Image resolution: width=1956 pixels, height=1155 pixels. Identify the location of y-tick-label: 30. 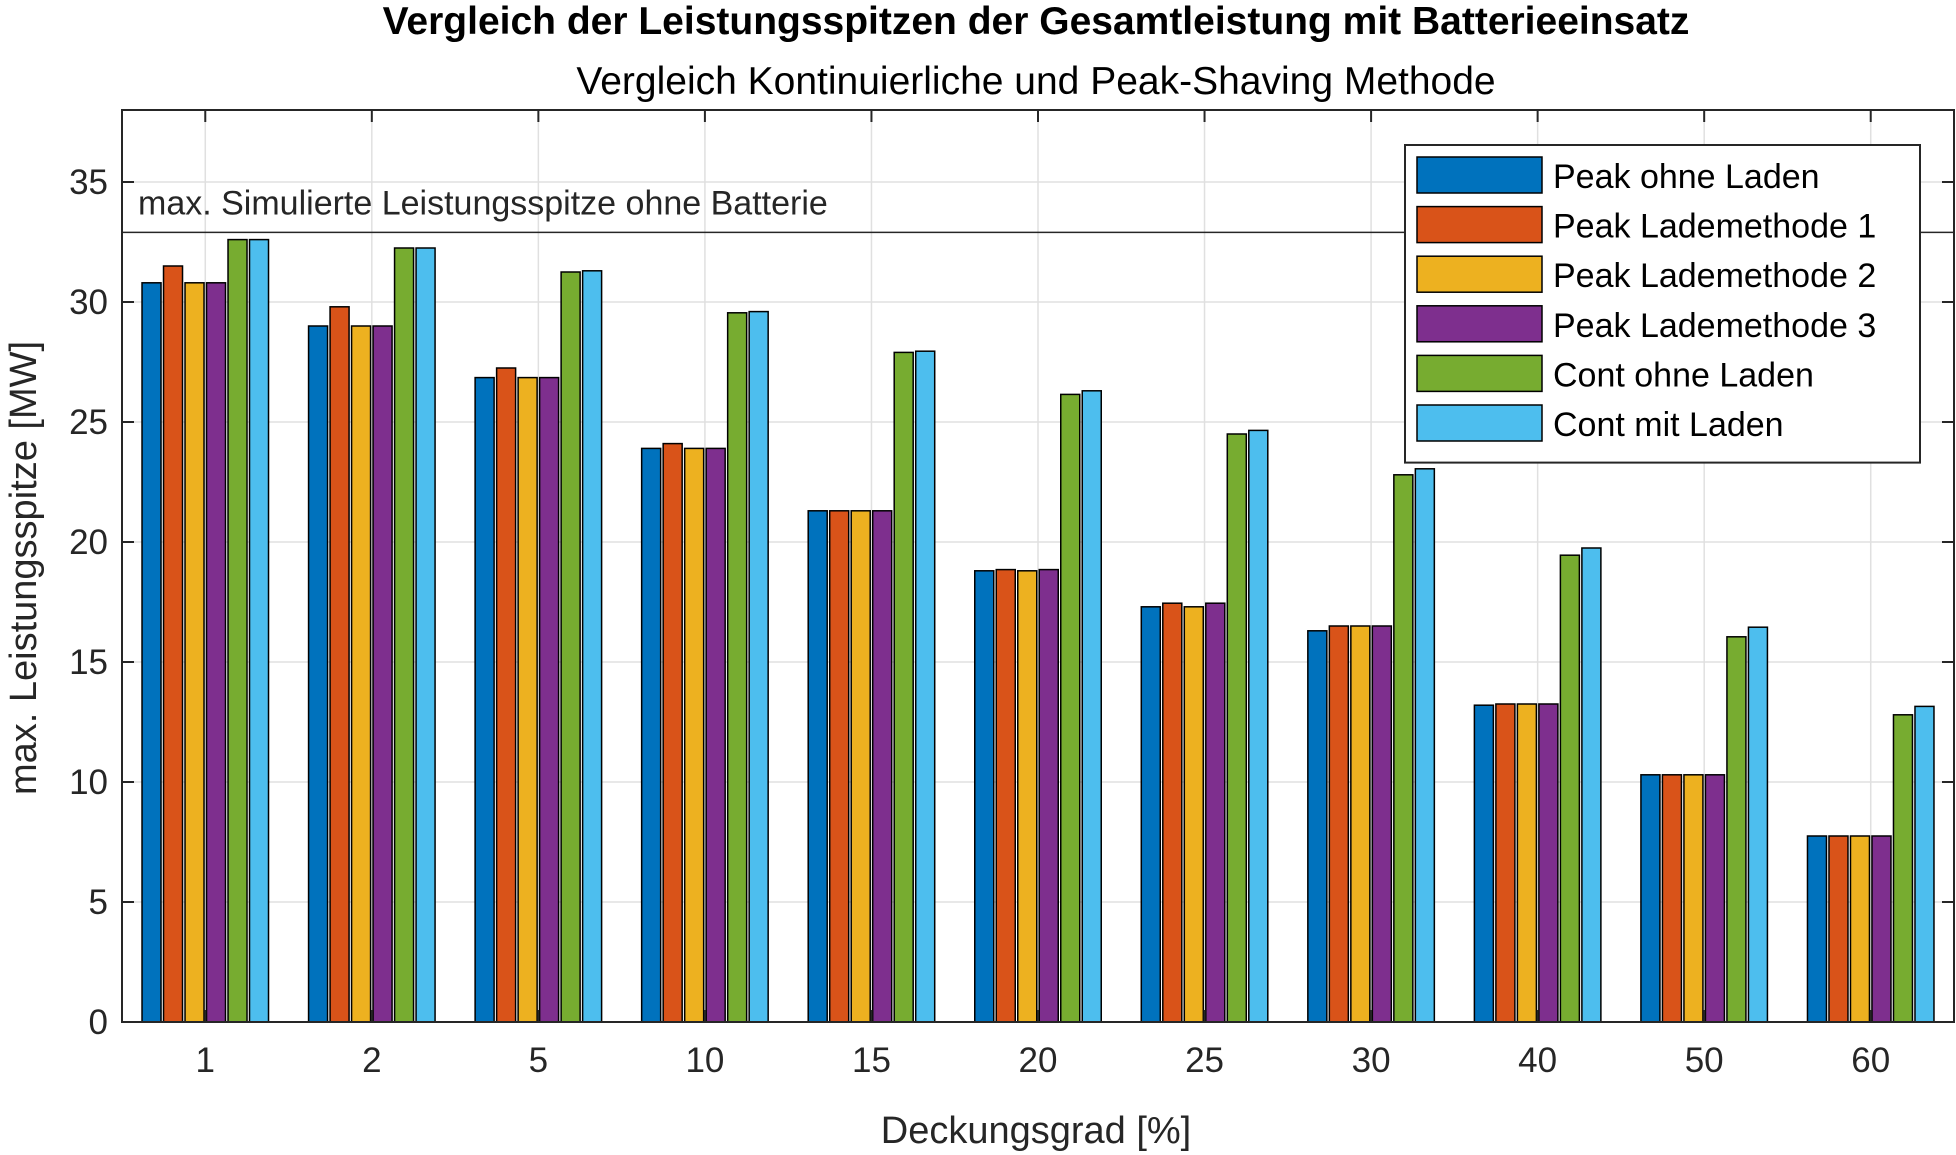
(88, 302).